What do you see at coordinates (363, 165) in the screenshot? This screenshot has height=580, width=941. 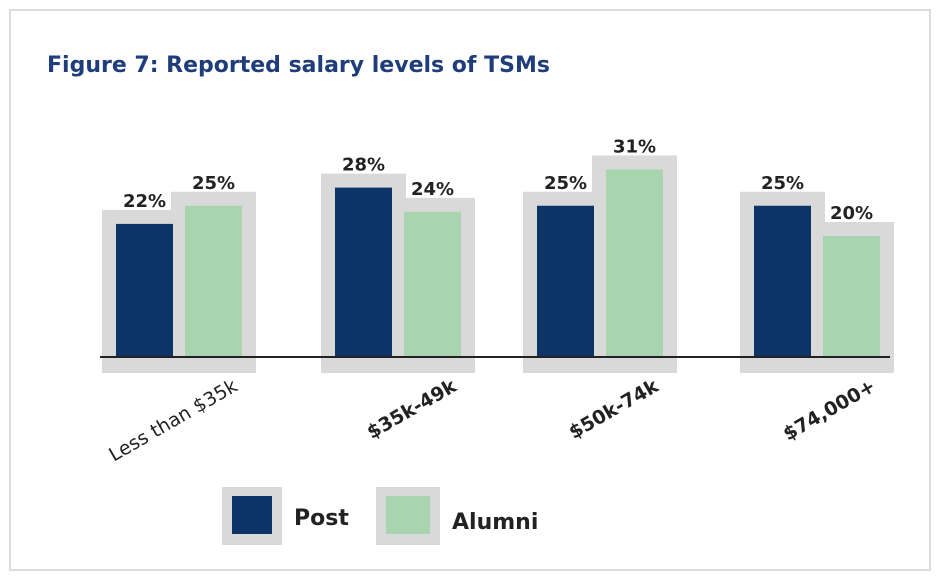 I see `value-label: 28%` at bounding box center [363, 165].